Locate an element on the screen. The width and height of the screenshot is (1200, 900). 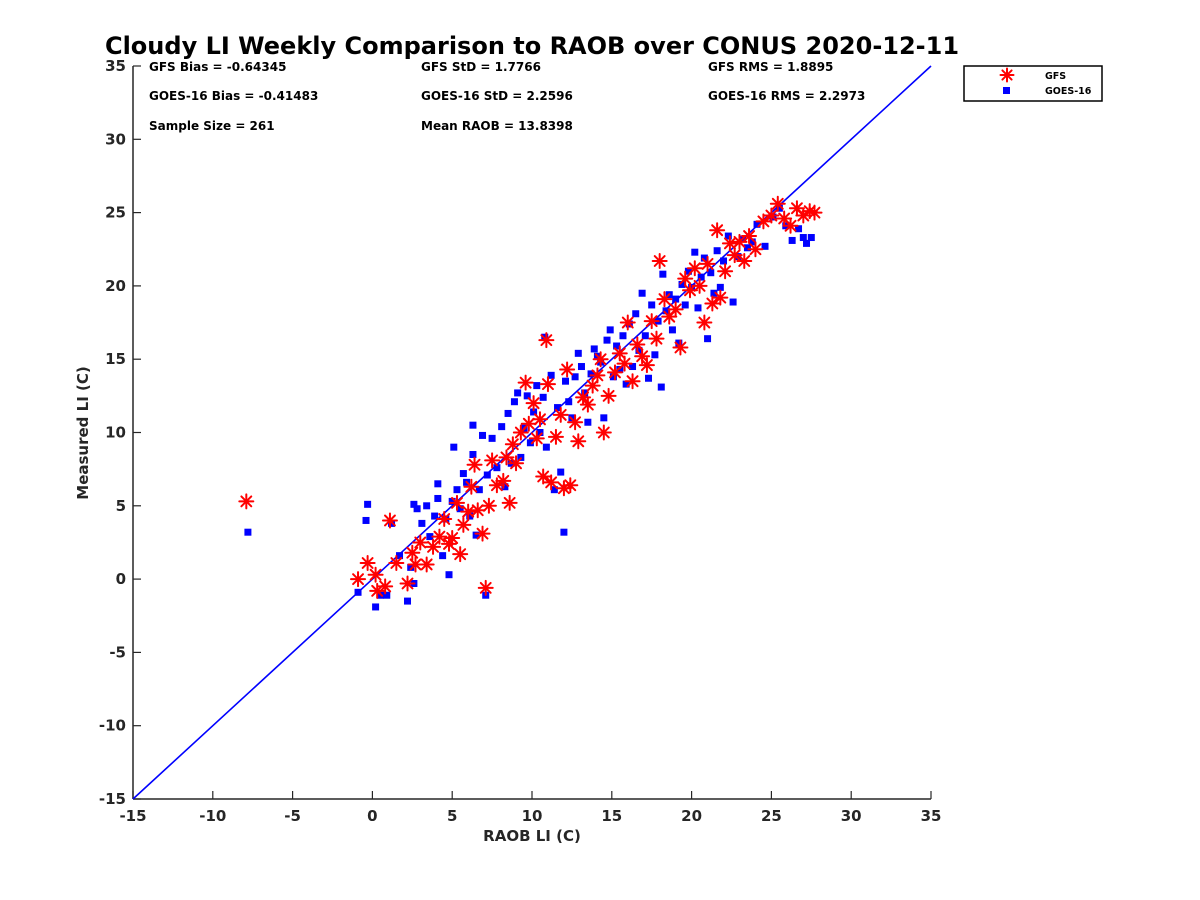
y-tick-label: 35 is located at coordinates (115, 66).